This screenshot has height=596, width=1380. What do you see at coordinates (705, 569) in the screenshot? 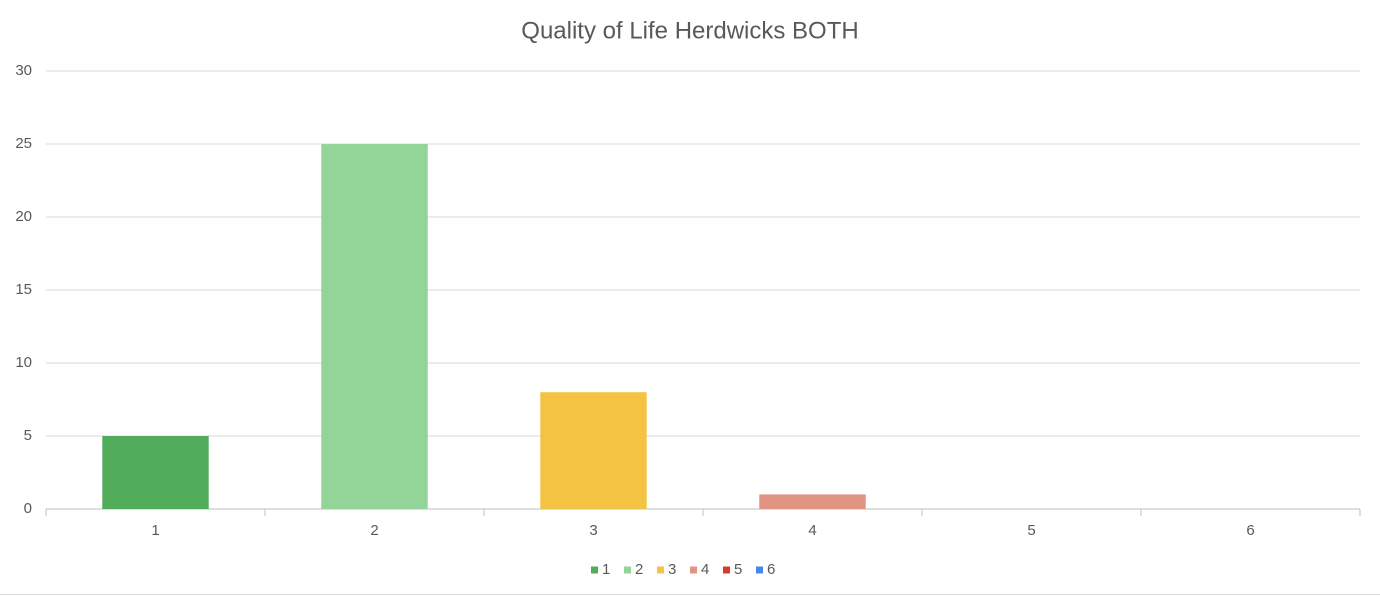
I see `legend-label: 4` at bounding box center [705, 569].